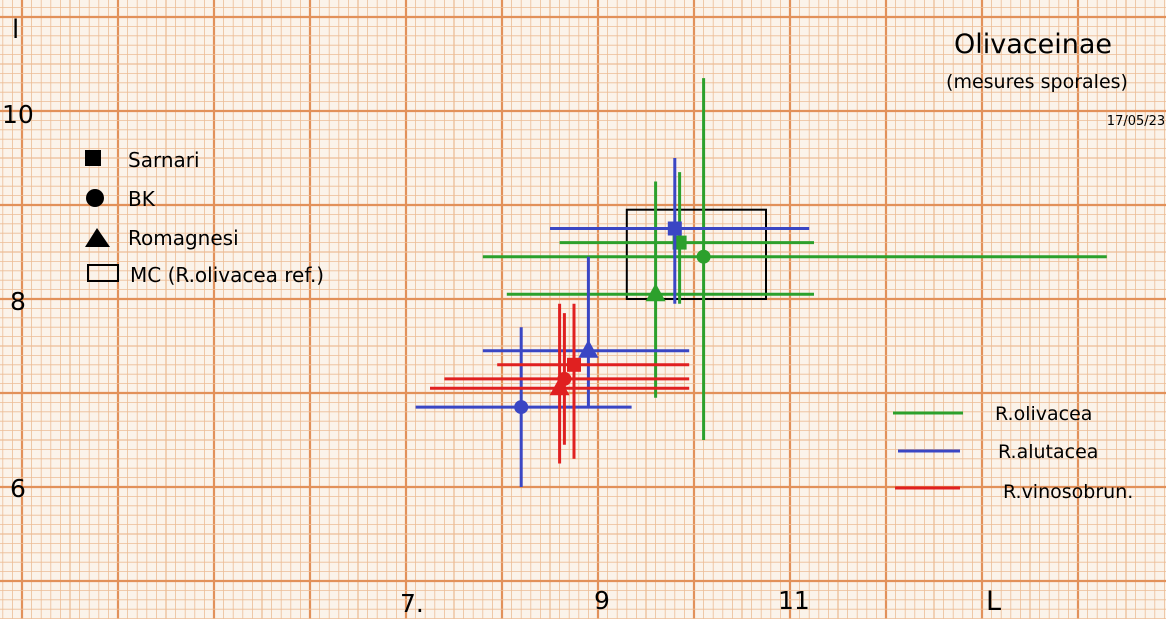 This screenshot has height=619, width=1166. Describe the element at coordinates (412, 603) in the screenshot. I see `x-tick-label: 7.` at that location.